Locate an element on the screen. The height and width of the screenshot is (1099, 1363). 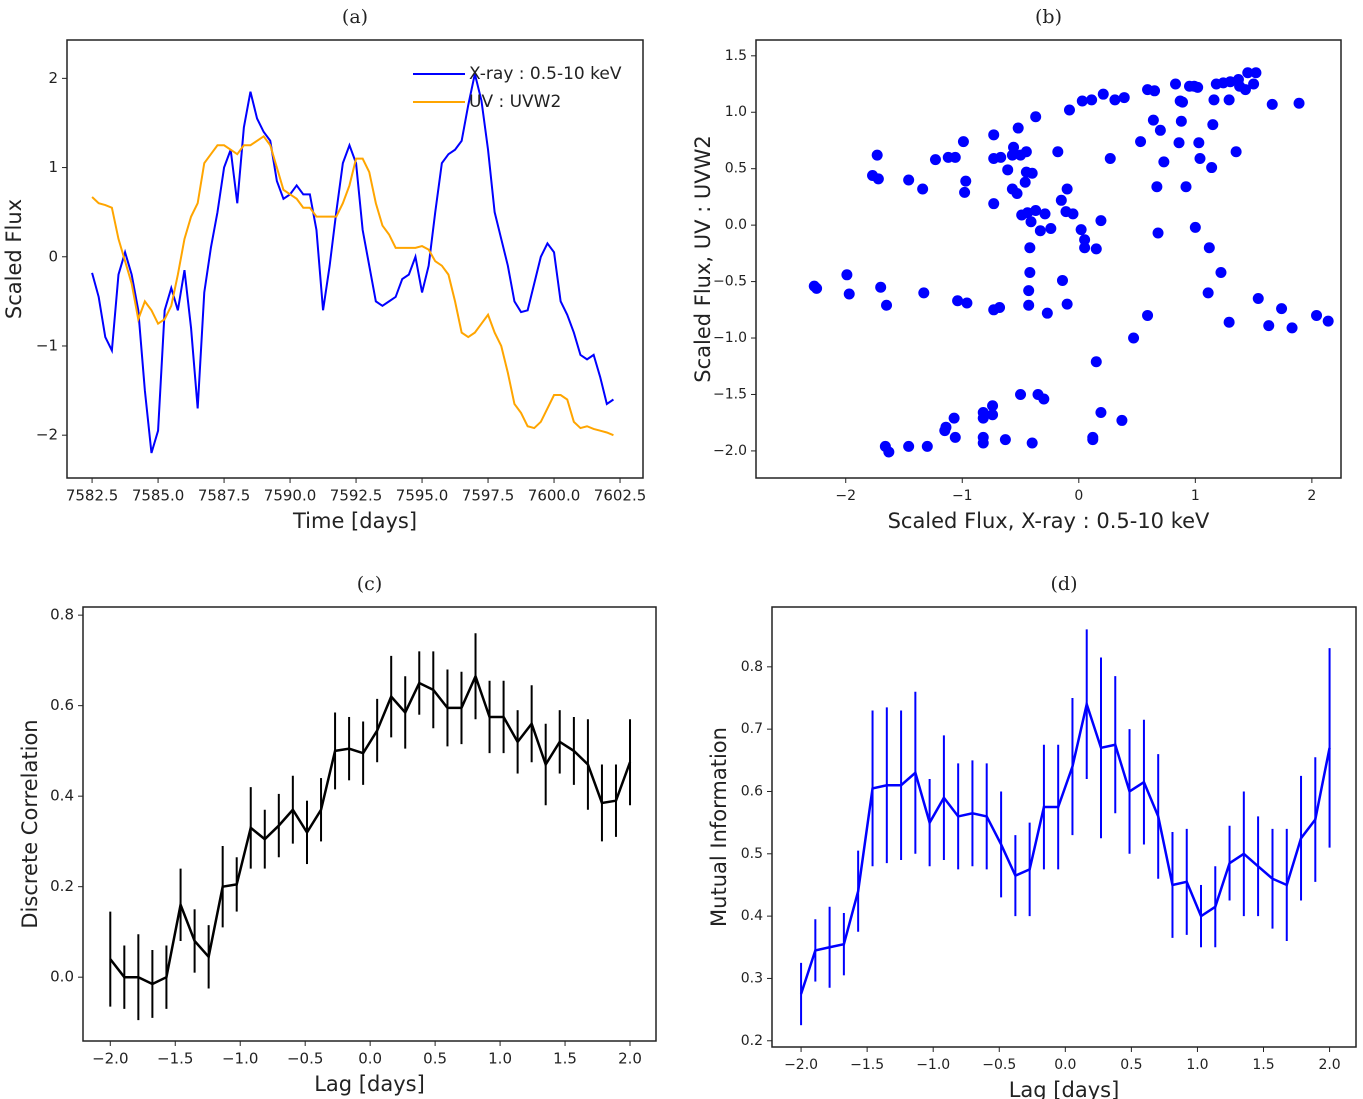
y-tick-label: 0 is located at coordinates (53, 256).